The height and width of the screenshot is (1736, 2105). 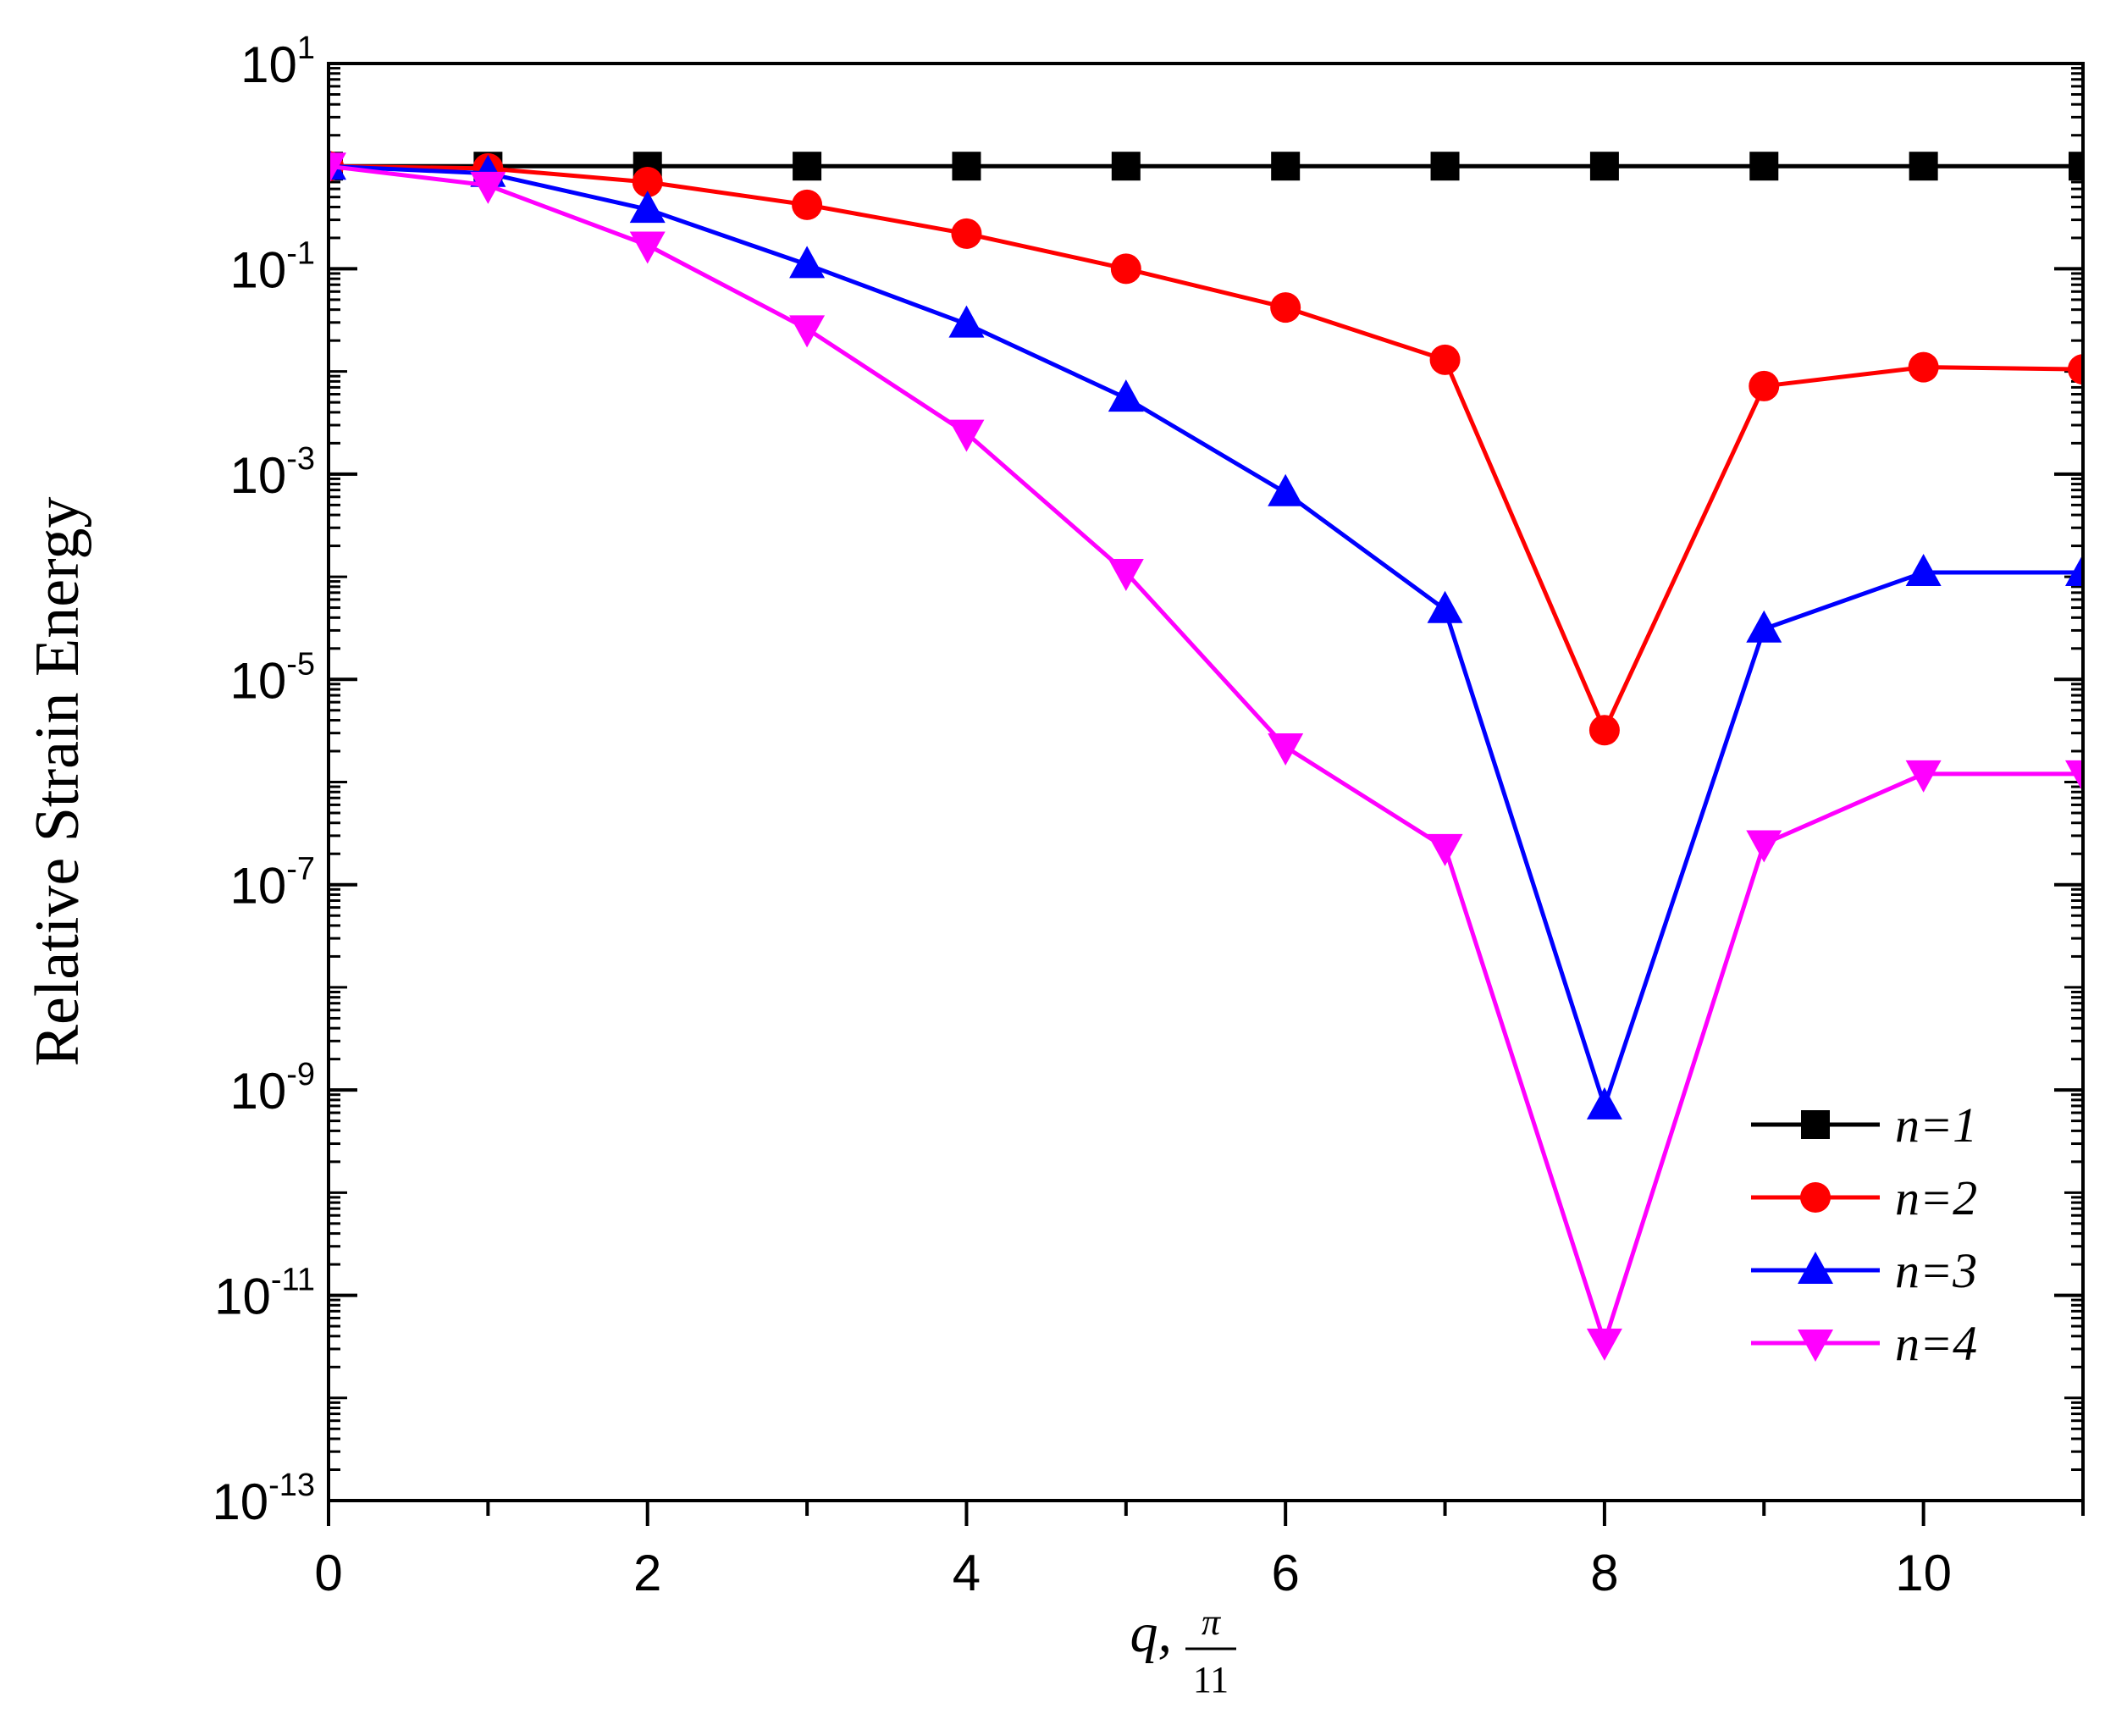 What do you see at coordinates (272, 1088) in the screenshot?
I see `y-tick-label: 10⁻⁹` at bounding box center [272, 1088].